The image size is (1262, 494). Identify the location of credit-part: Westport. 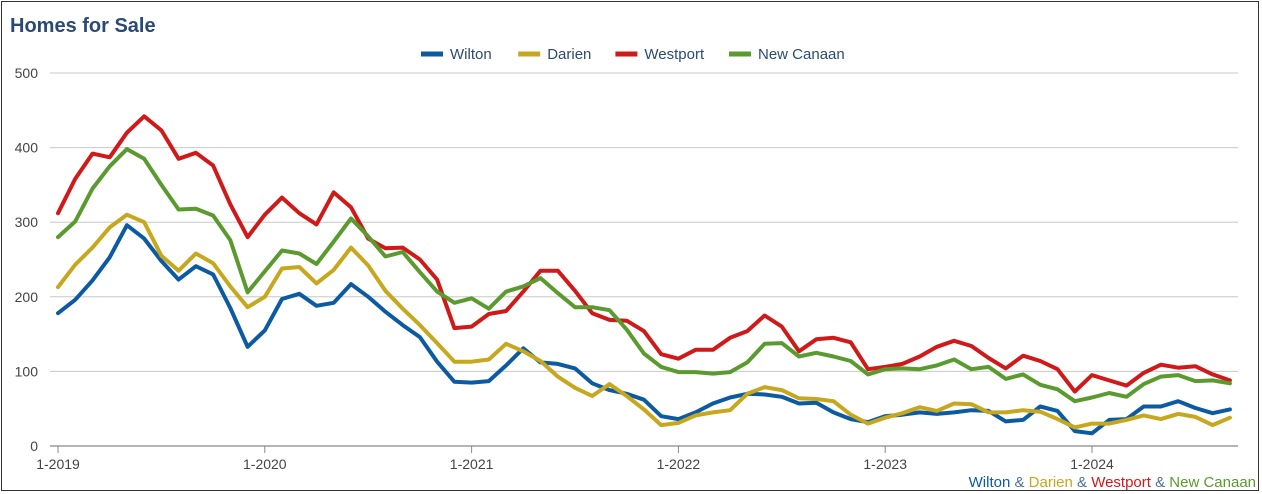
(1121, 482).